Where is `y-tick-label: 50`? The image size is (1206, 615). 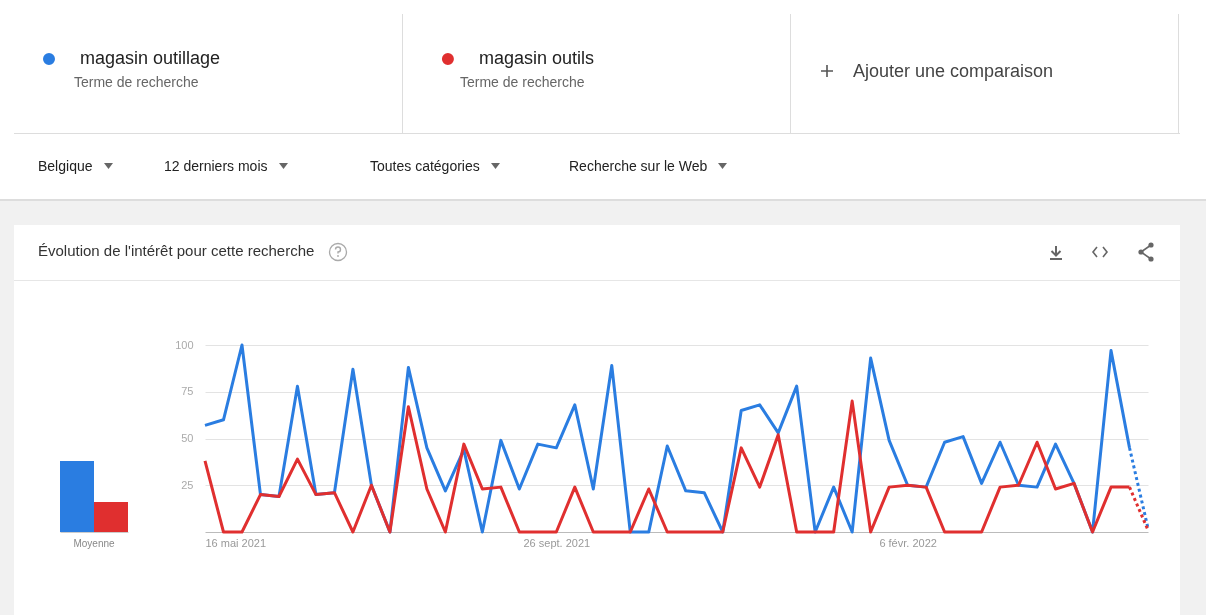 y-tick-label: 50 is located at coordinates (187, 438).